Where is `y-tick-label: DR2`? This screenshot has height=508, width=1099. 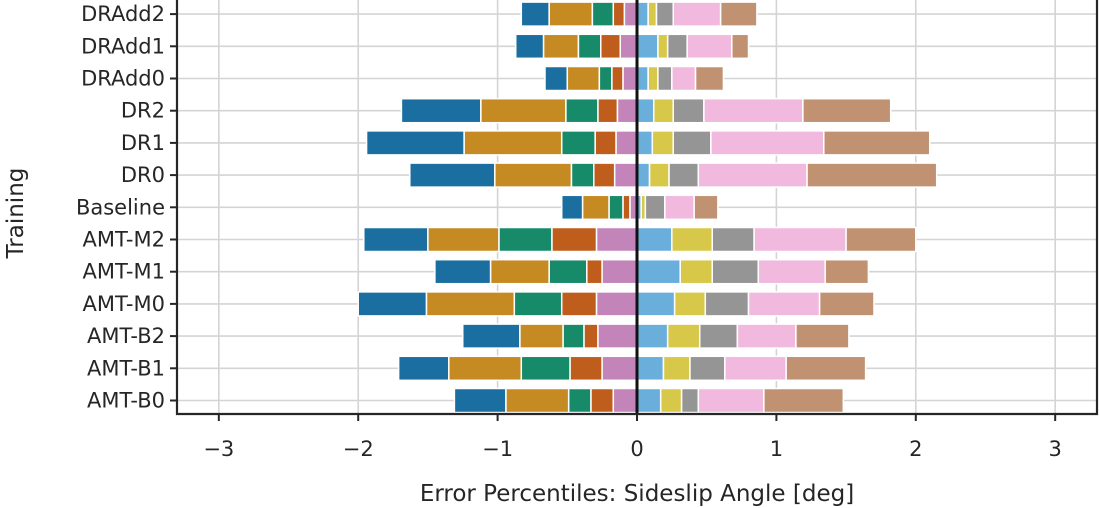 y-tick-label: DR2 is located at coordinates (143, 111).